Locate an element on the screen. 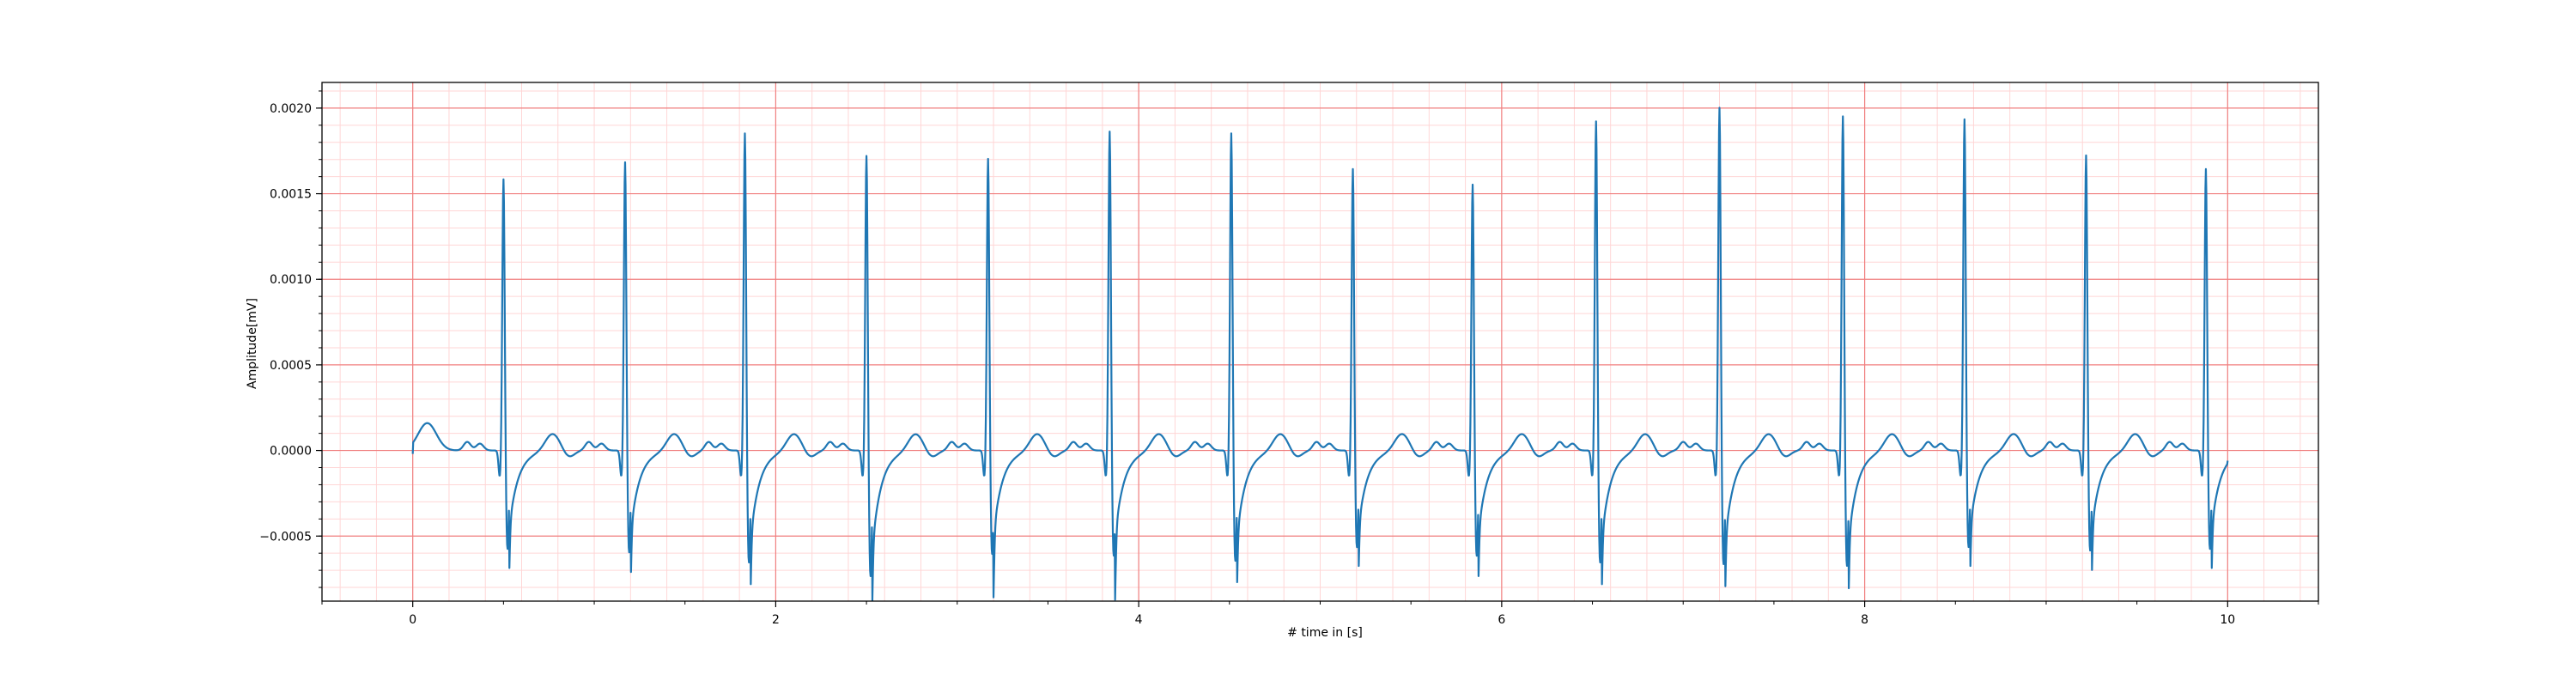 The width and height of the screenshot is (2576, 687). y-axis-label: Amplitude[mV] is located at coordinates (252, 343).